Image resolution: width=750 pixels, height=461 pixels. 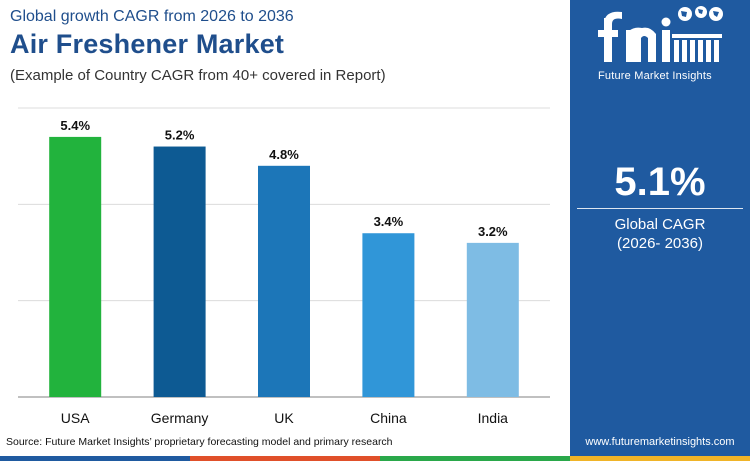 I want to click on logo-text: Future Market Insights, so click(x=655, y=76).